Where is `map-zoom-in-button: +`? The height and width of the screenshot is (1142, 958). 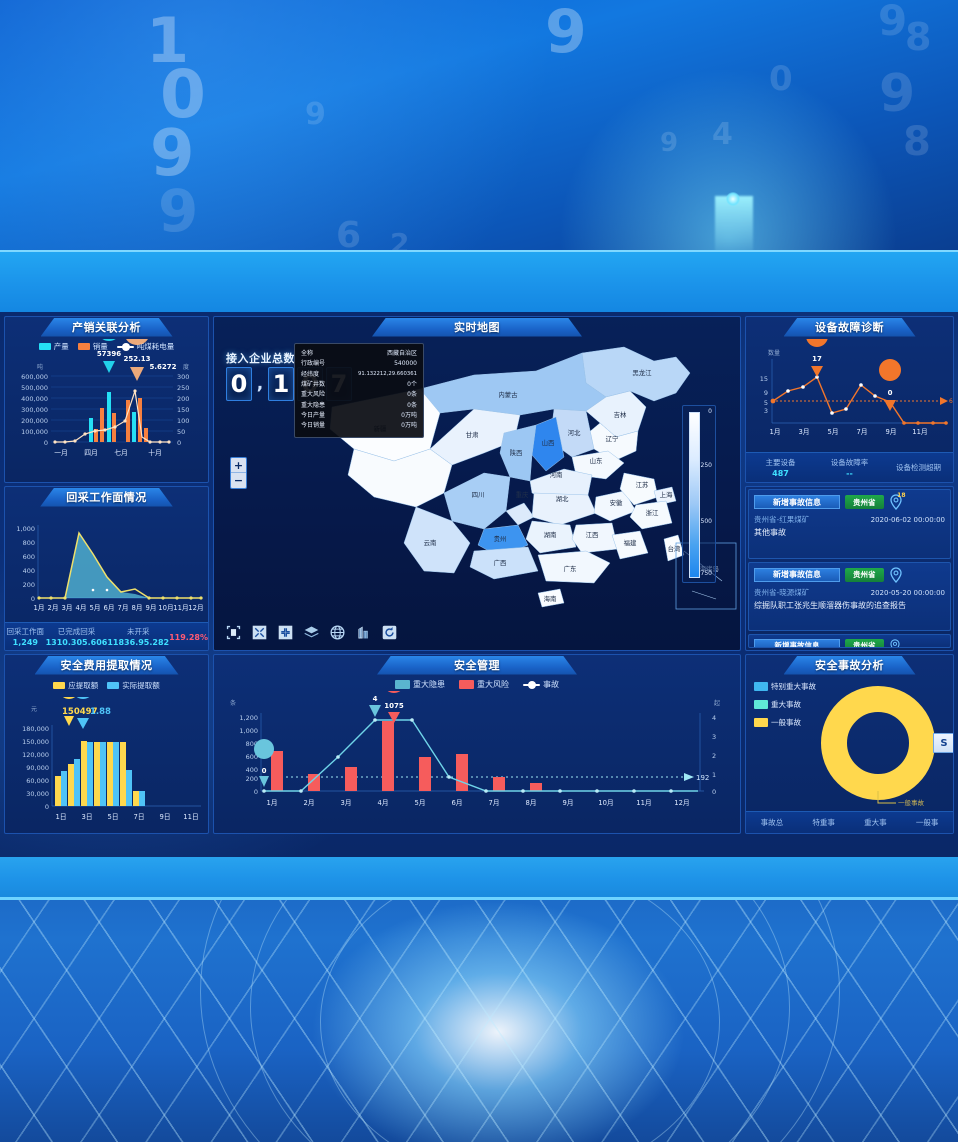 map-zoom-in-button: + is located at coordinates (238, 465).